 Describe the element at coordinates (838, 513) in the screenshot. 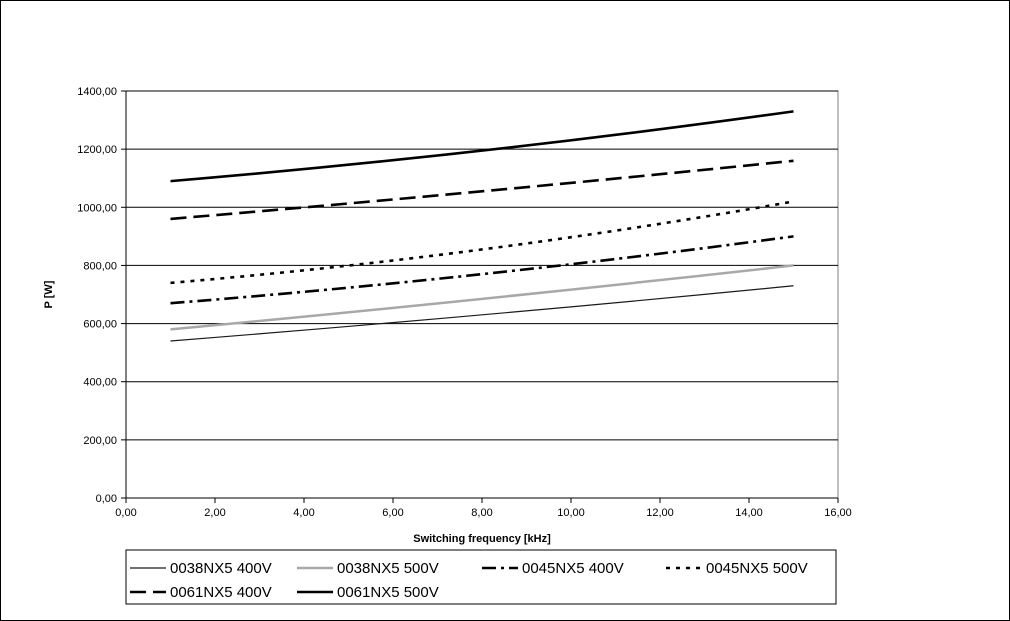

I see `x-tick-label: 16,00` at that location.